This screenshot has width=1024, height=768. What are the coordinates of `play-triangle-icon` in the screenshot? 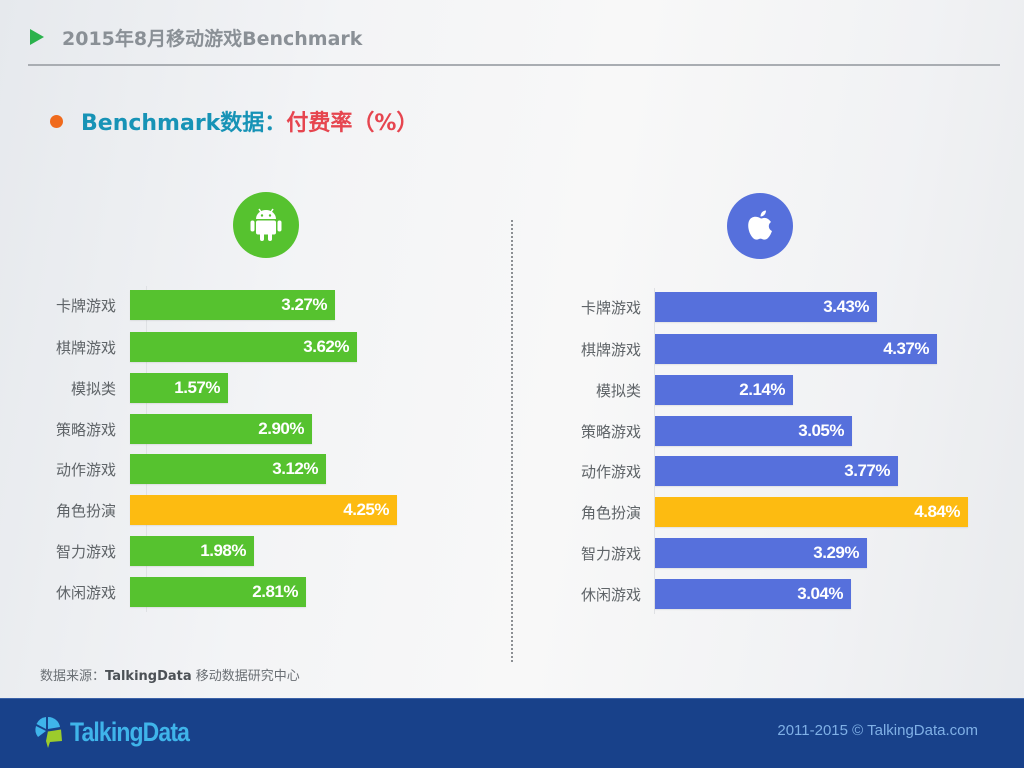 It's located at (37, 37).